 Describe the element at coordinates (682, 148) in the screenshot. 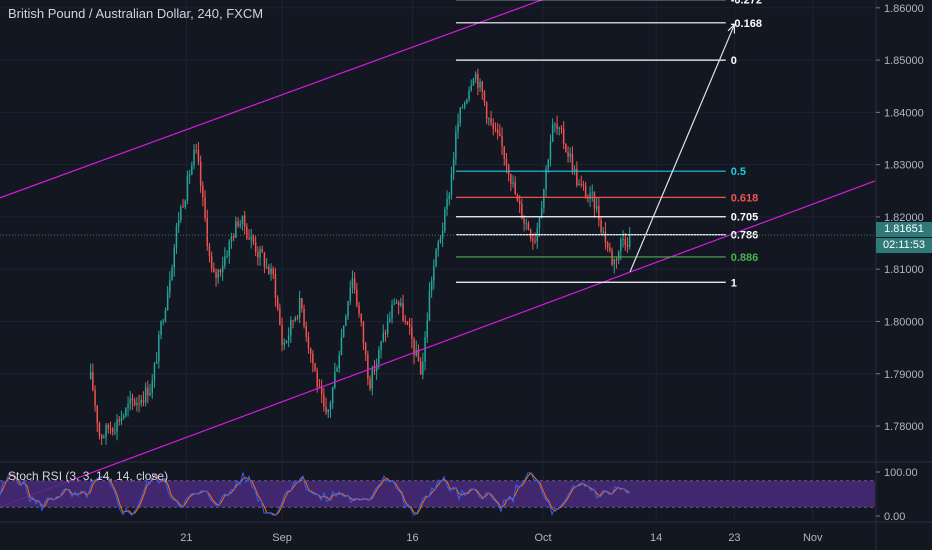

I see `projection-arrow-line` at that location.